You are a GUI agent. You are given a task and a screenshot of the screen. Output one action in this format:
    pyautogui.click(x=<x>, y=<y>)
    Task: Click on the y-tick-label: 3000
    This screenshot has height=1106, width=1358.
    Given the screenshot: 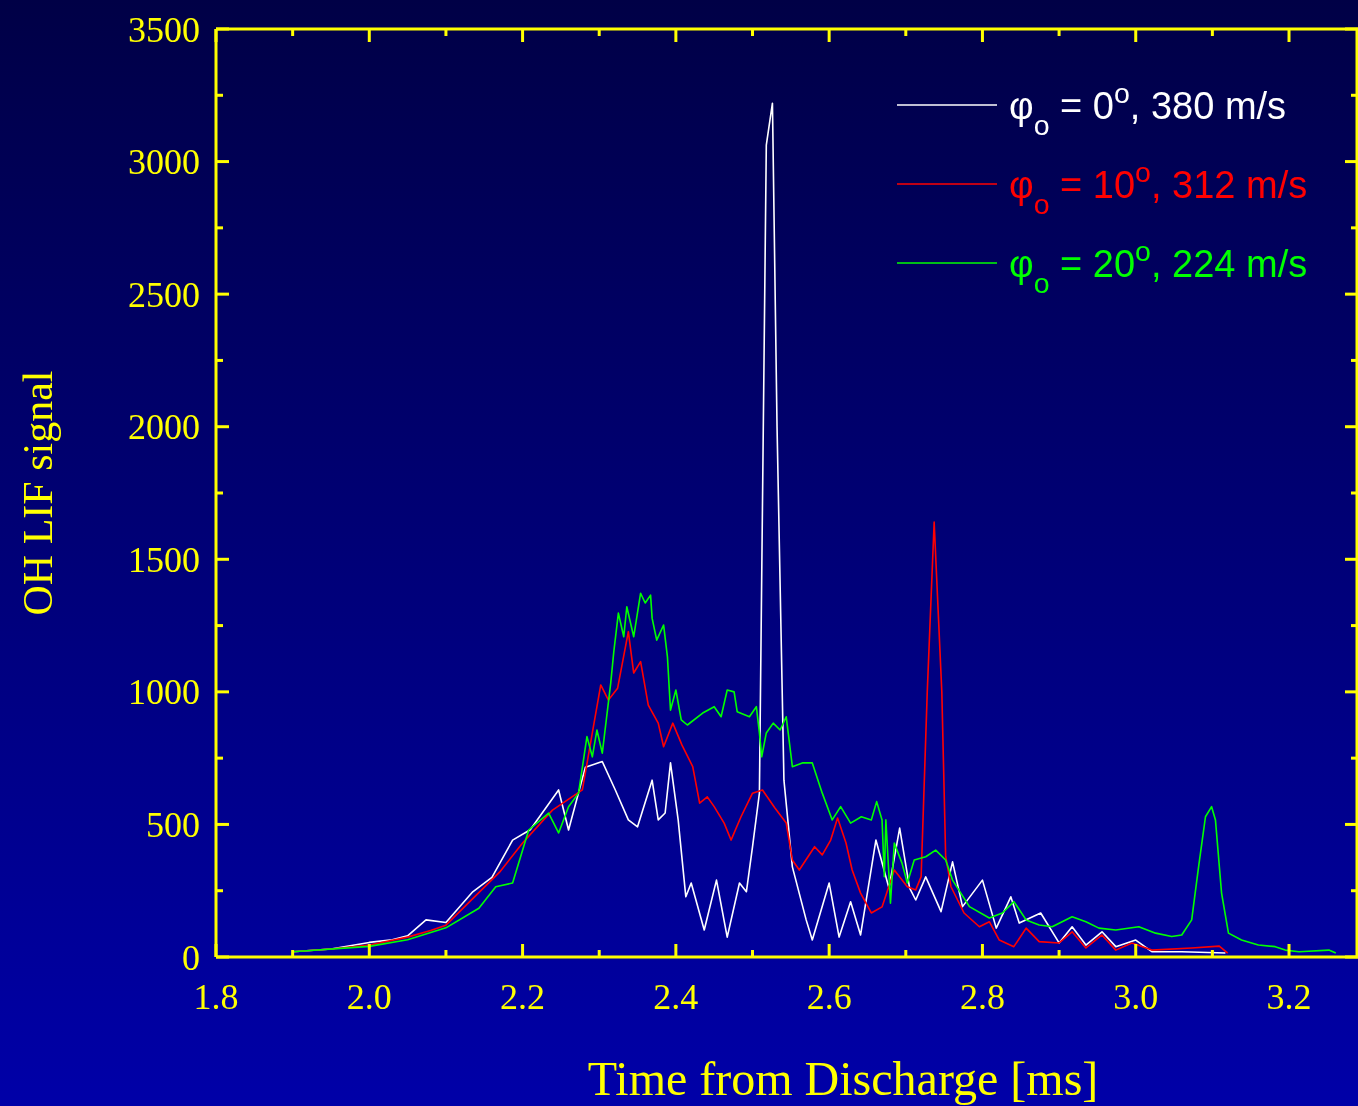 What is the action you would take?
    pyautogui.click(x=164, y=162)
    